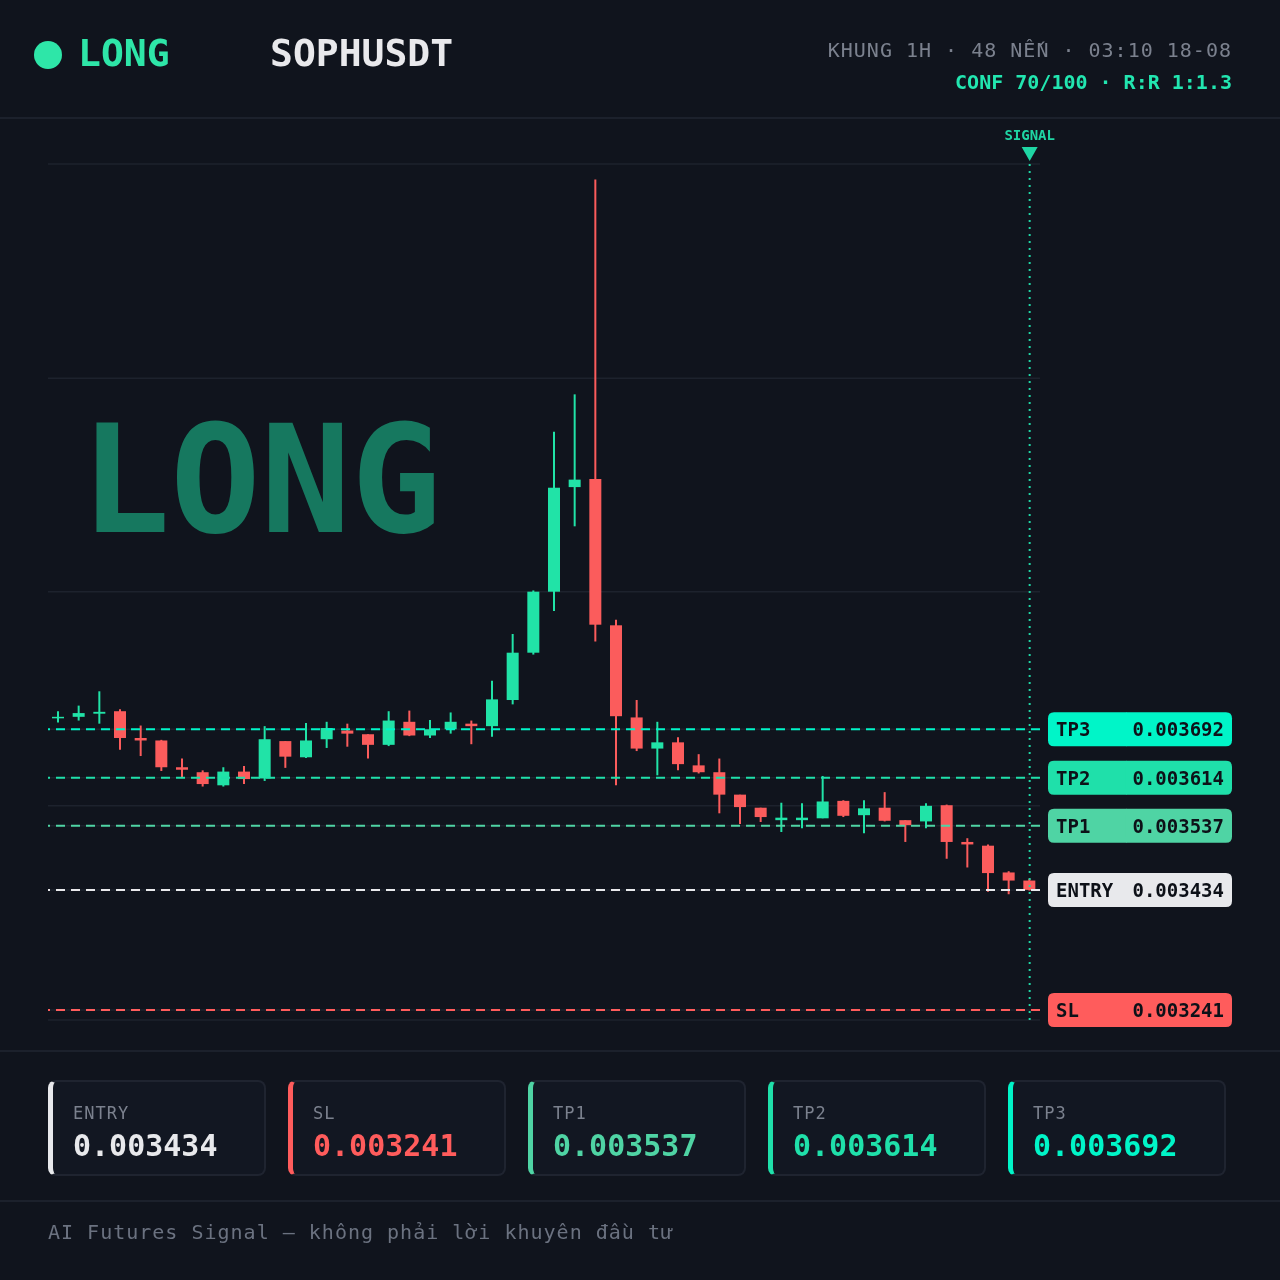  I want to click on y-tick-label: 0.003434, so click(1178, 889).